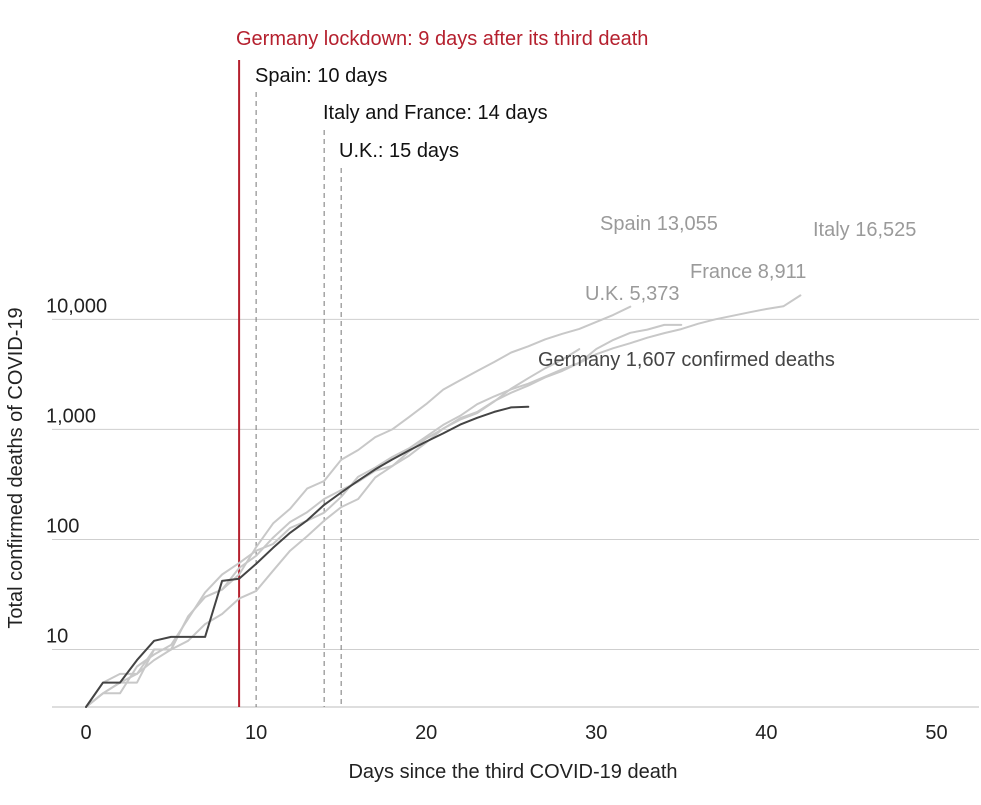 The height and width of the screenshot is (805, 981). I want to click on reference-lines-layer, so click(290, 383).